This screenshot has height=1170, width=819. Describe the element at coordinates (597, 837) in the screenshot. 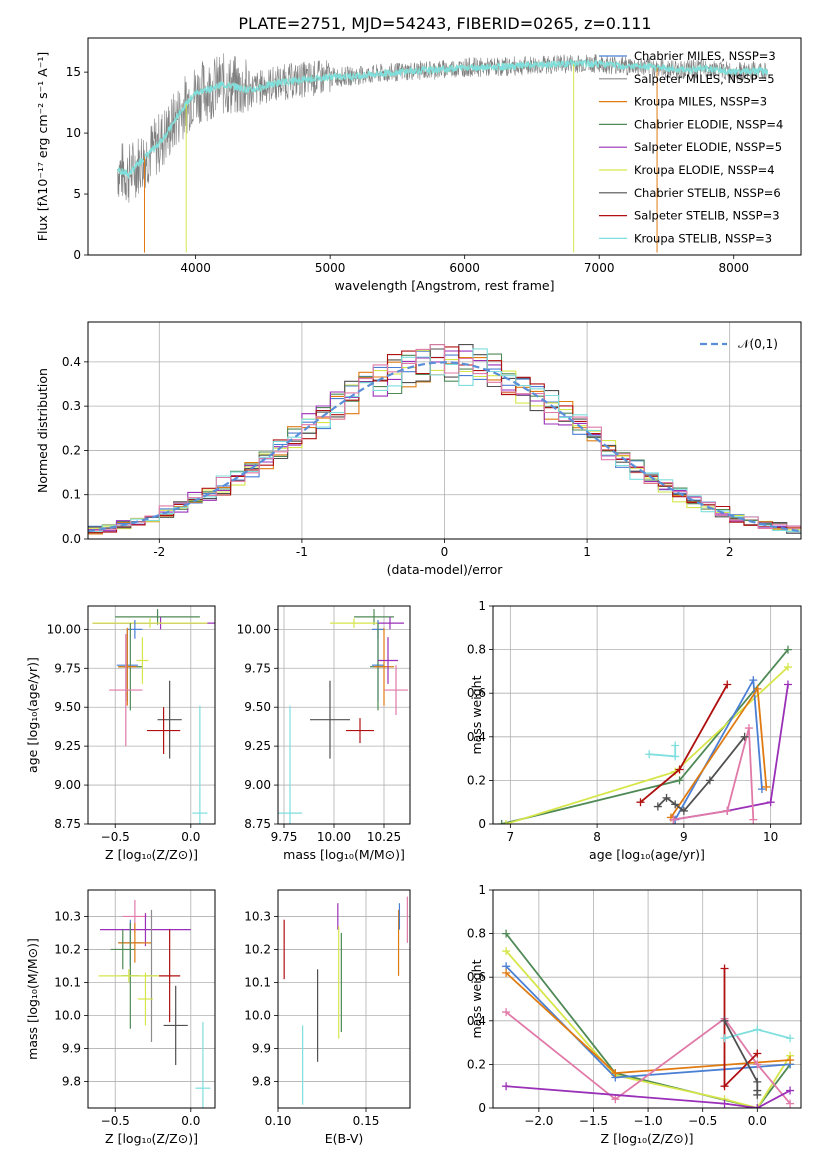

I see `x-tick-label: 8` at that location.